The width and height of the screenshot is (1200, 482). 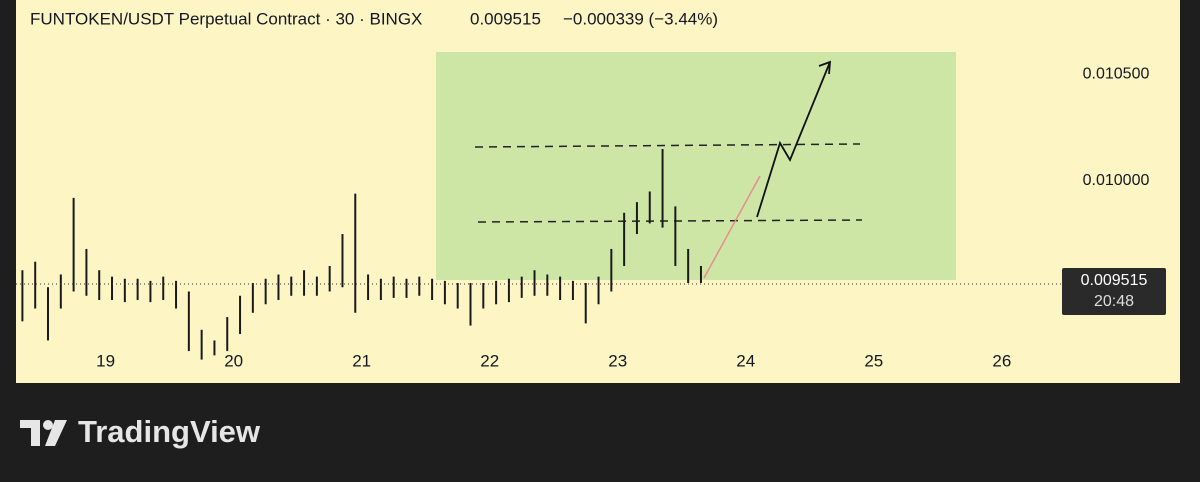 What do you see at coordinates (489, 360) in the screenshot?
I see `x-tick-label: 22` at bounding box center [489, 360].